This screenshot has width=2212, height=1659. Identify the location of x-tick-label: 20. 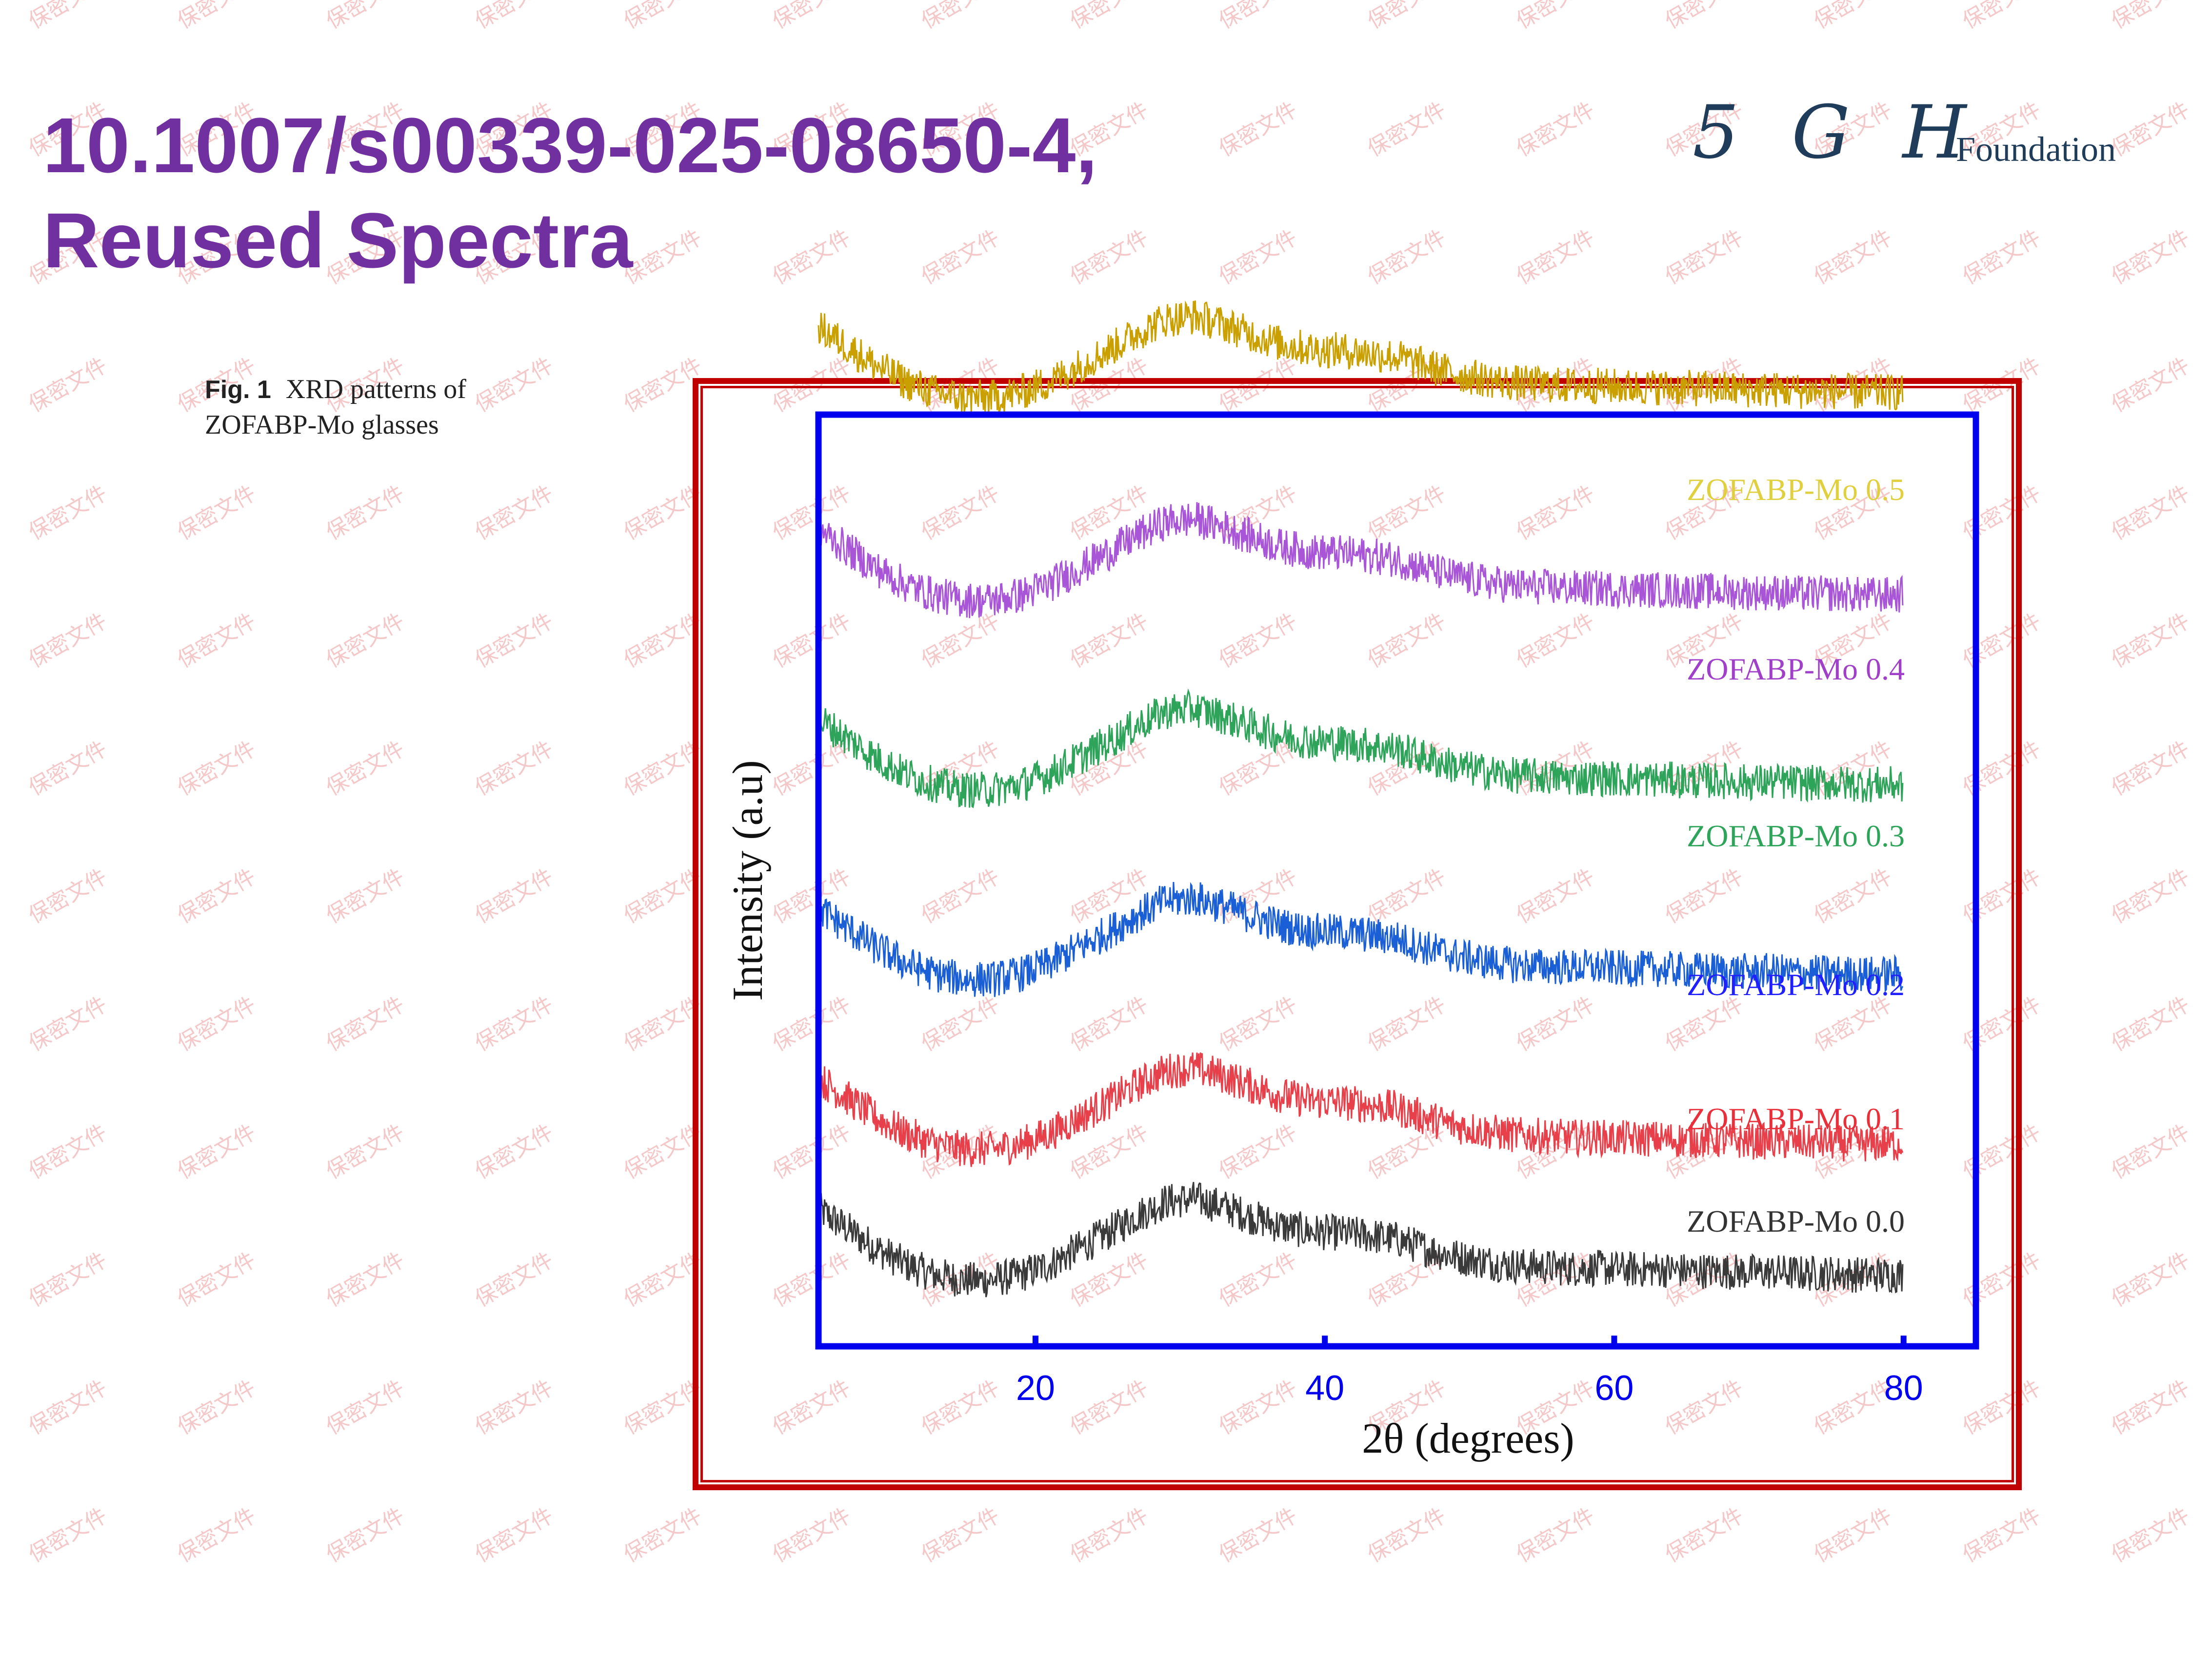
(1036, 1388).